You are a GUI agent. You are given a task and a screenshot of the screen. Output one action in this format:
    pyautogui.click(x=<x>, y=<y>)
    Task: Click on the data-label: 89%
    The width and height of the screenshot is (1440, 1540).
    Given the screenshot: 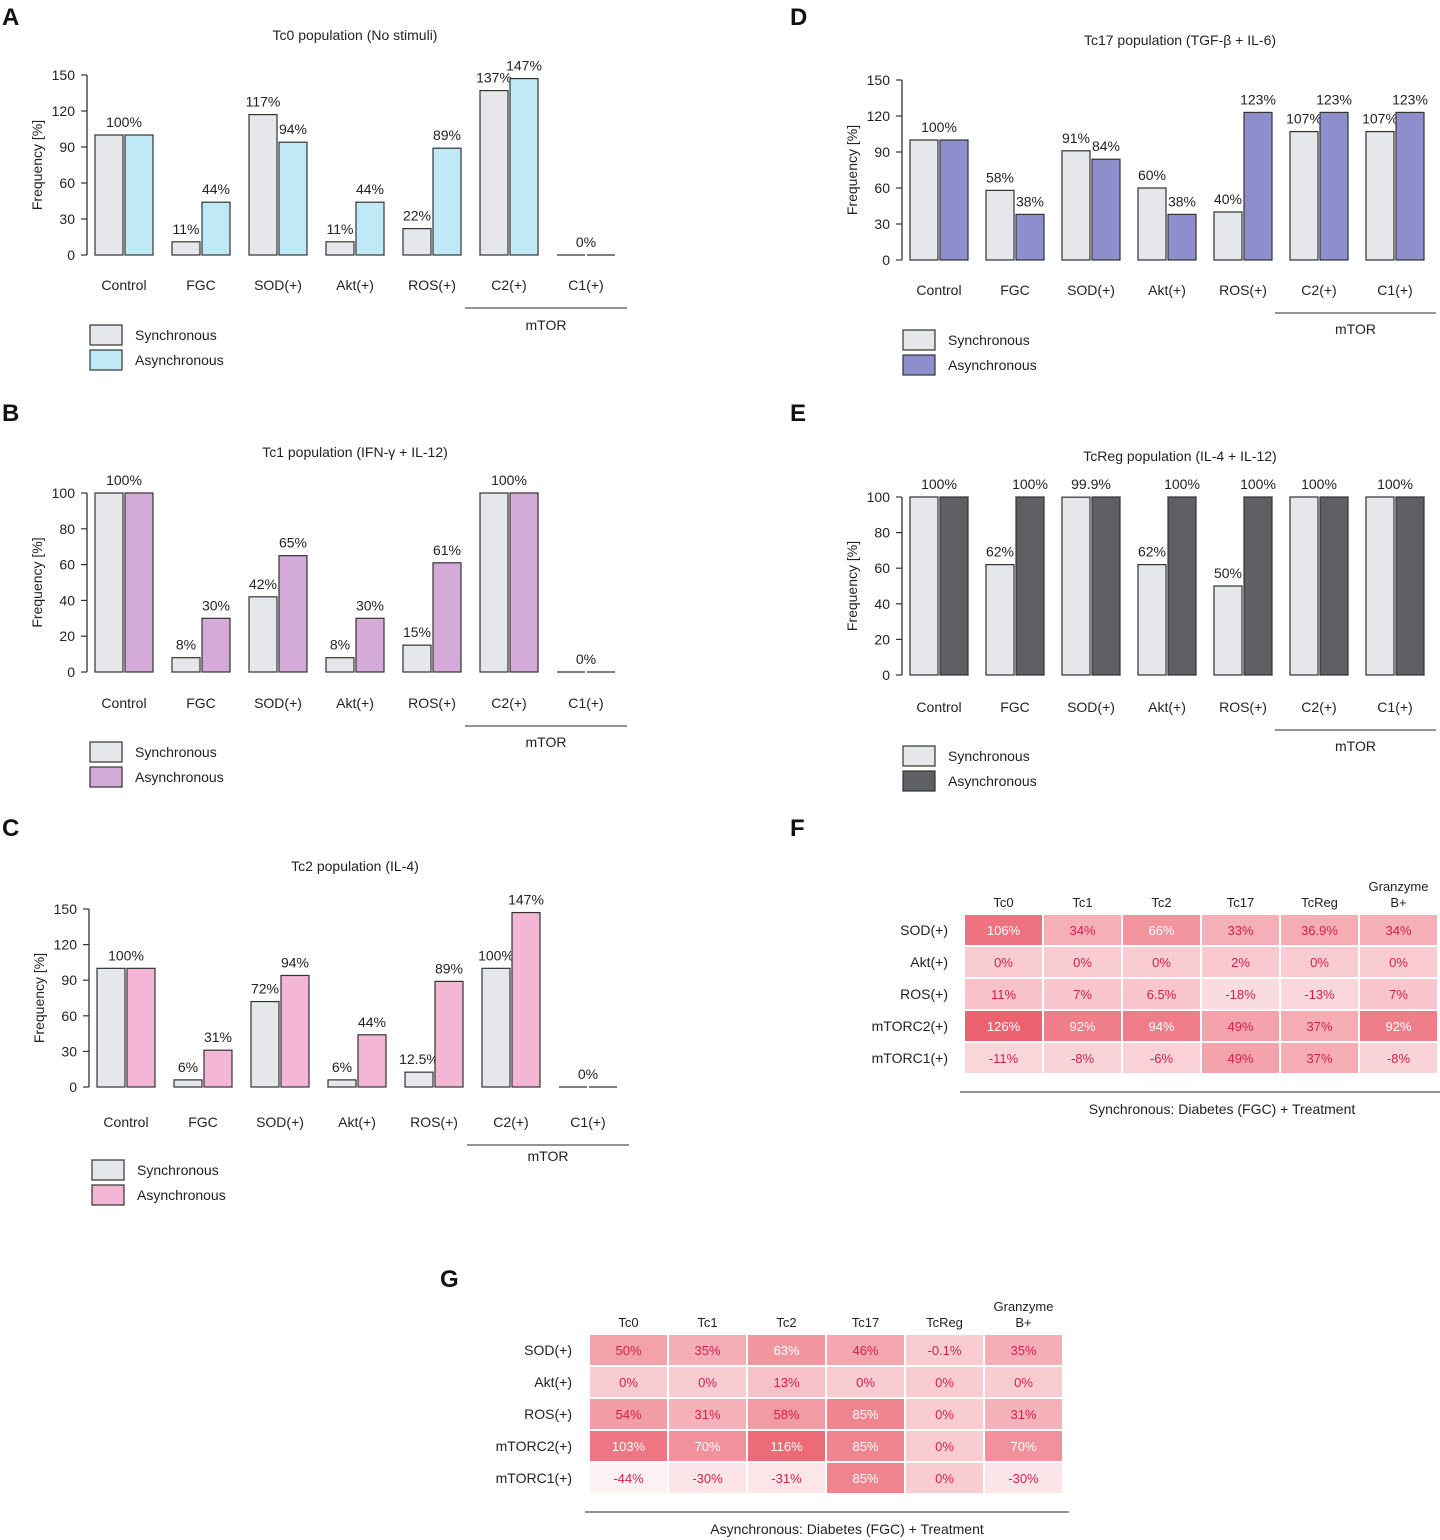 What is the action you would take?
    pyautogui.click(x=449, y=968)
    